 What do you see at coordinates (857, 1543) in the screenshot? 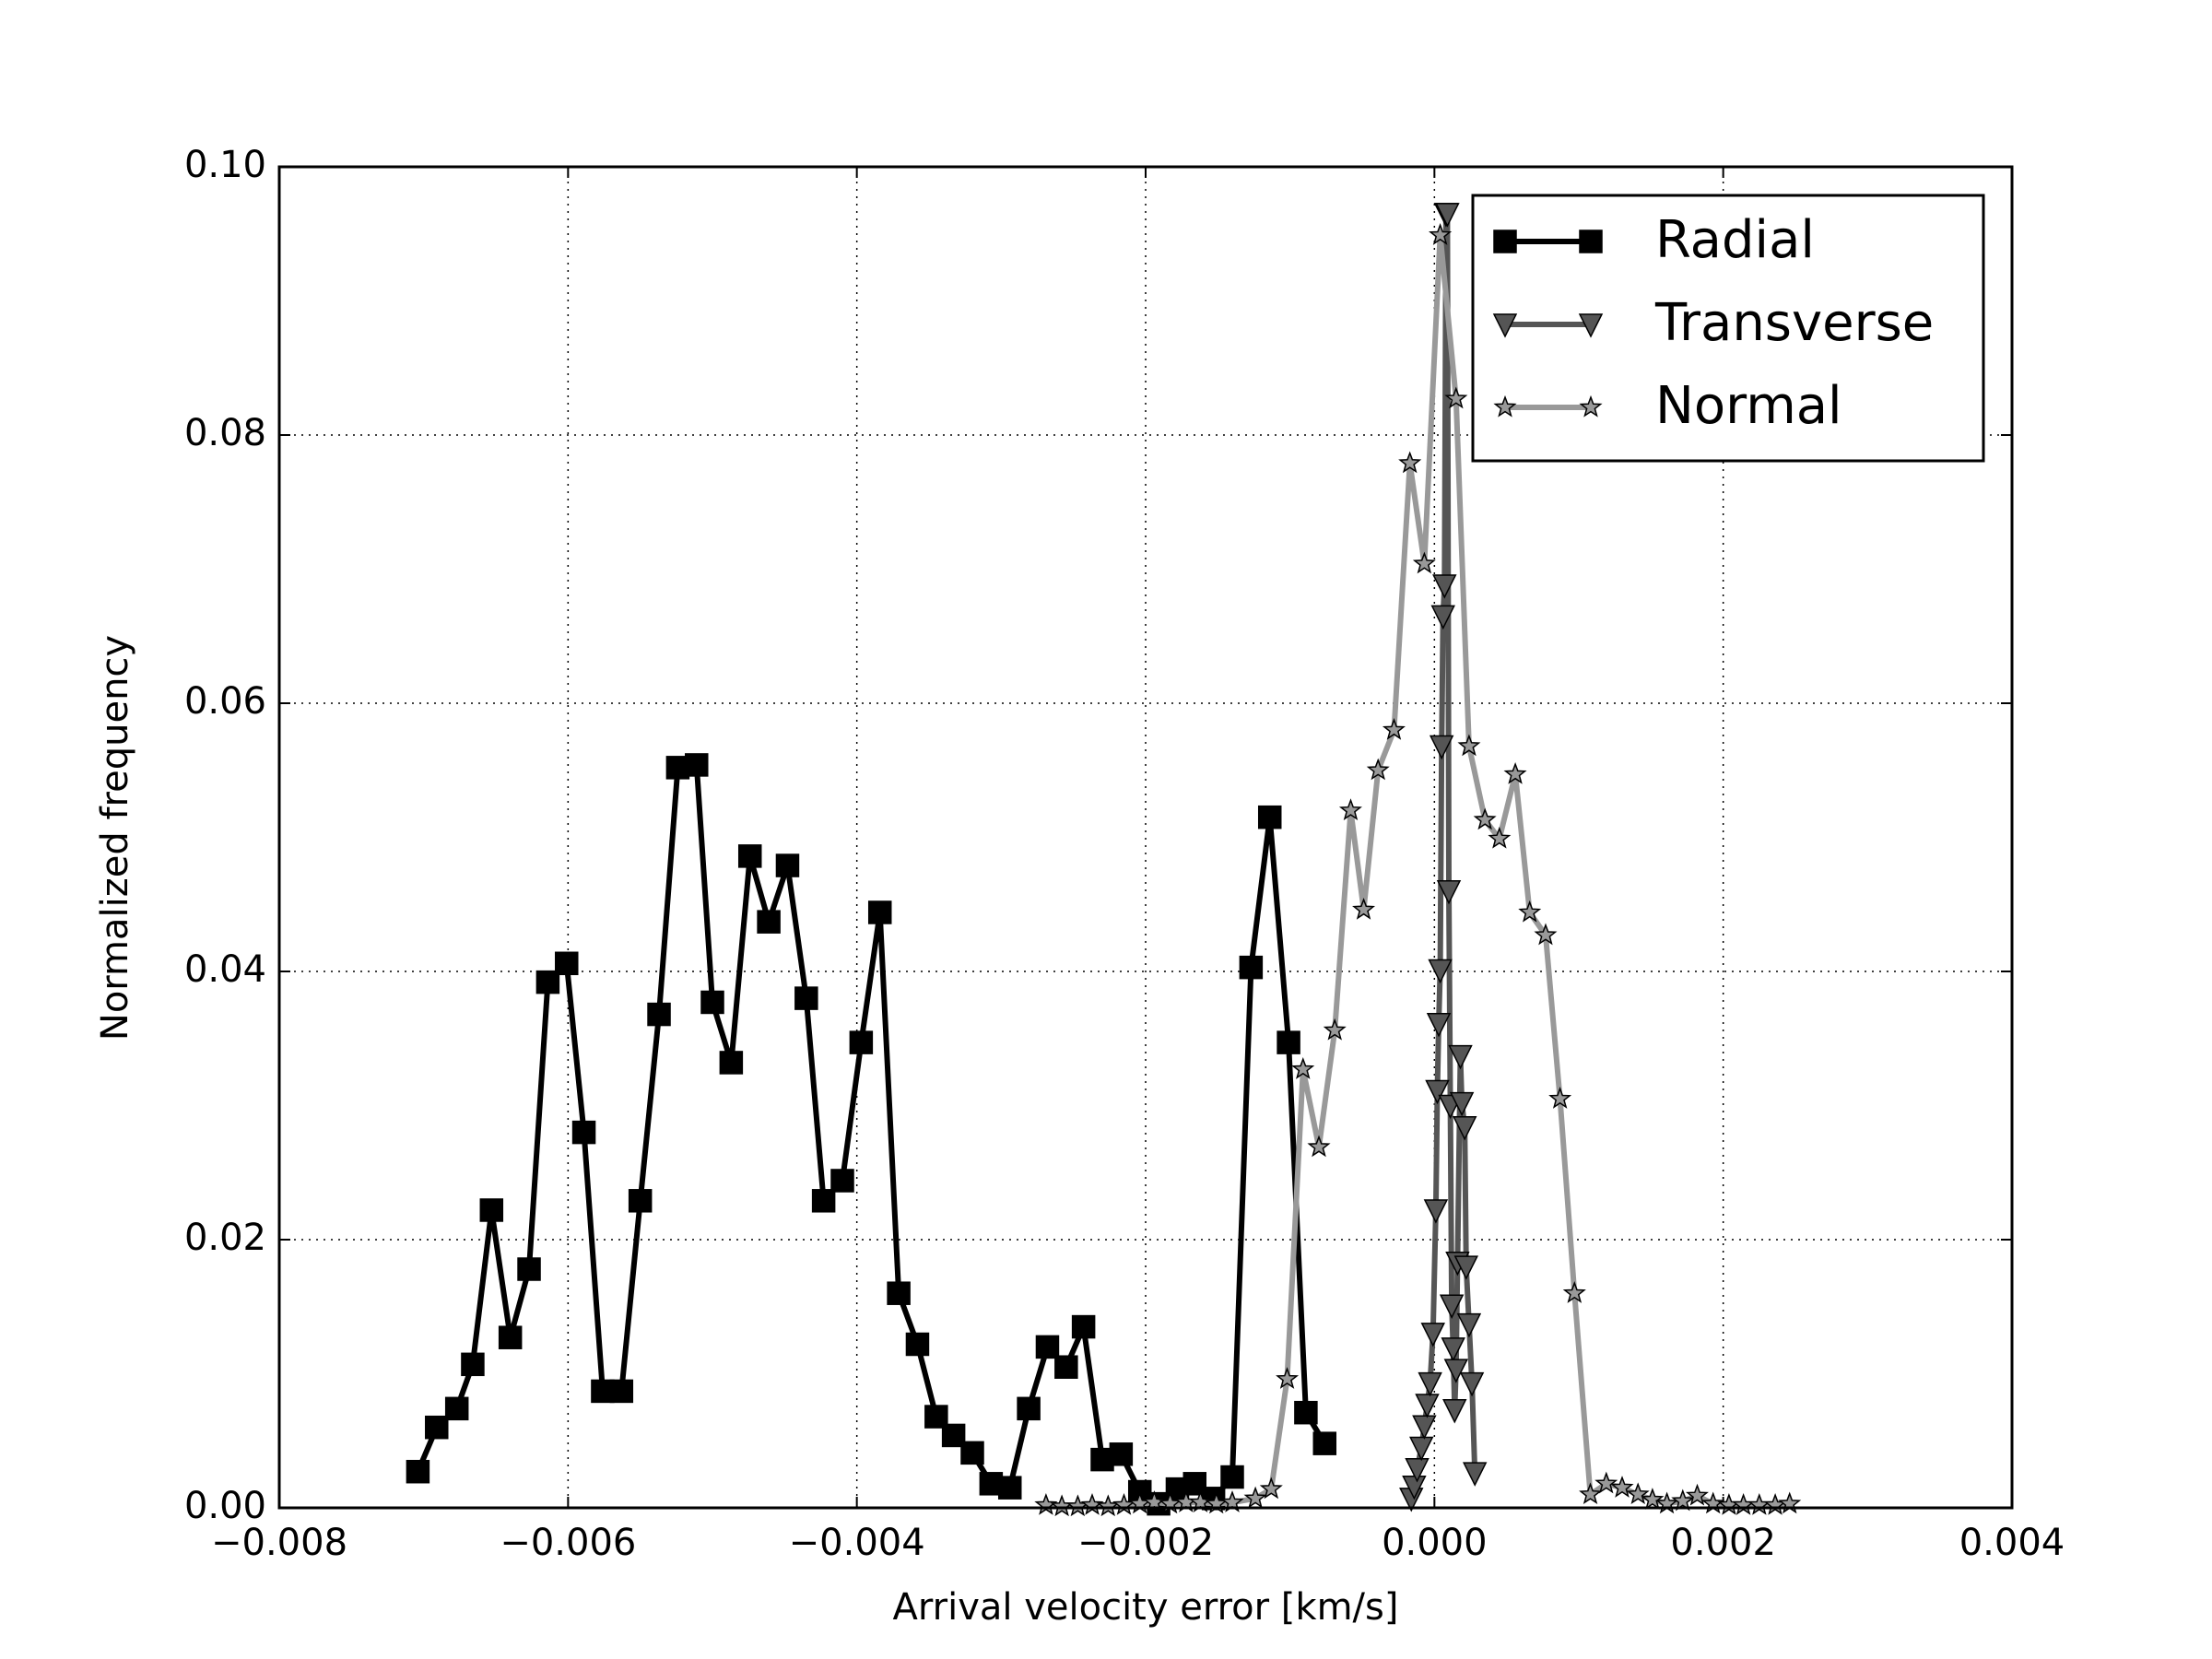
I see `x-tick-label: −0.004` at bounding box center [857, 1543].